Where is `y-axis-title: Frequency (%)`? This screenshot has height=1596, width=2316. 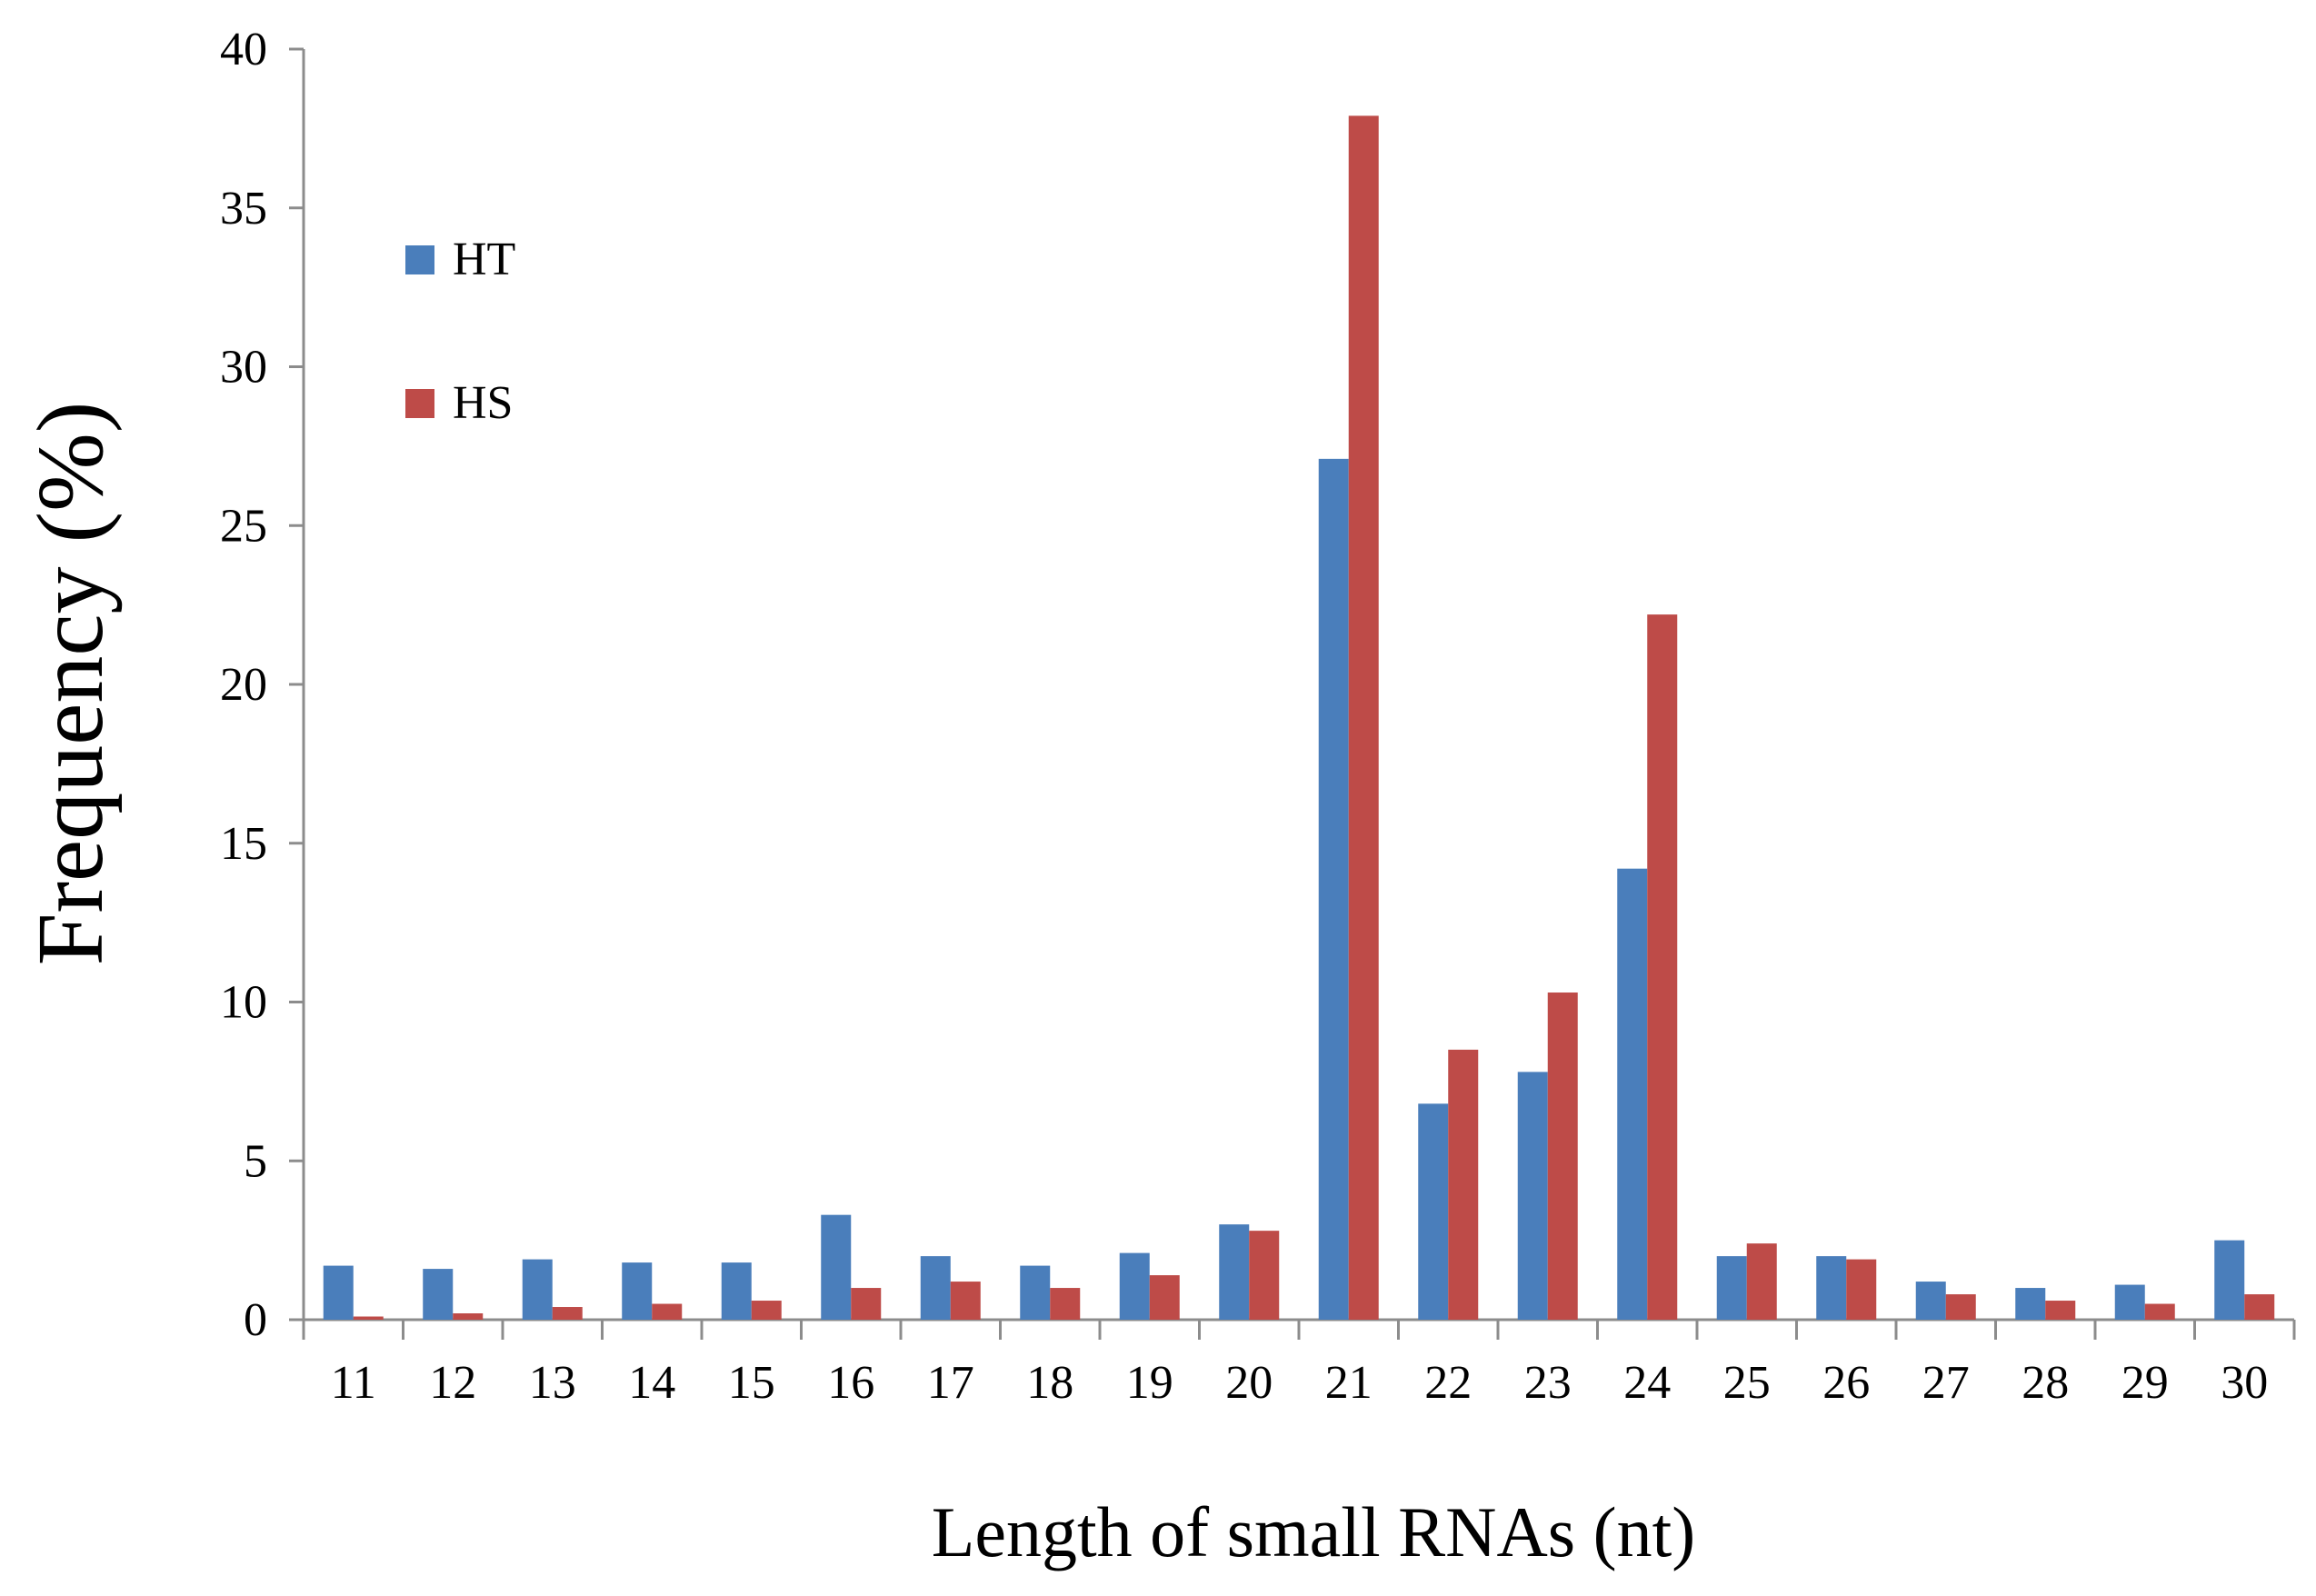
y-axis-title: Frequency (%) is located at coordinates (70, 684).